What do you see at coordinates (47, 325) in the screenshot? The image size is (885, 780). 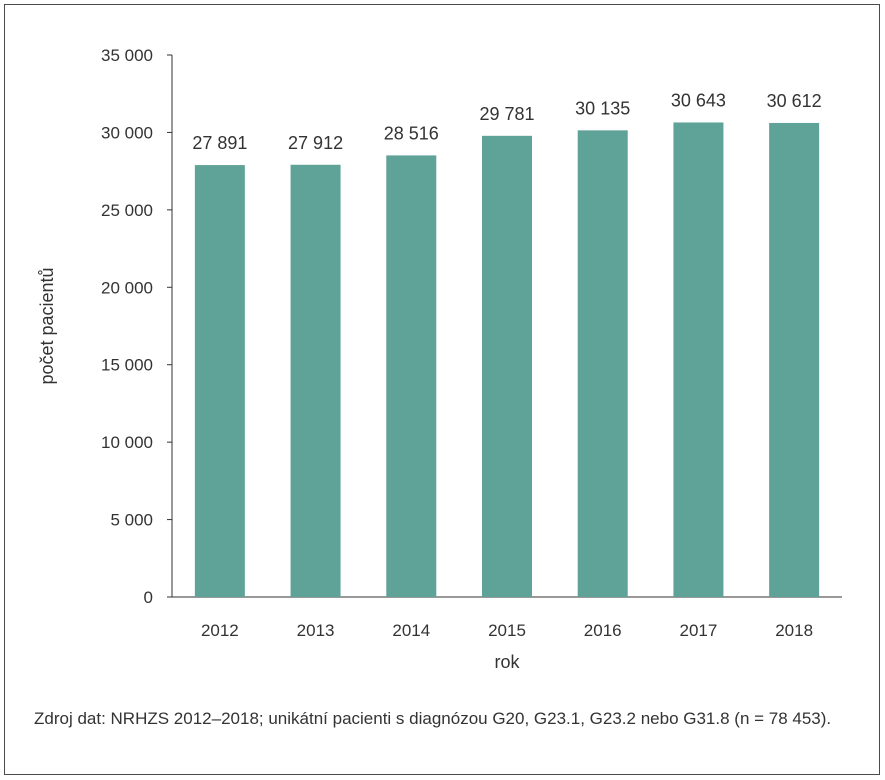 I see `y-axis-title: počet pacientů` at bounding box center [47, 325].